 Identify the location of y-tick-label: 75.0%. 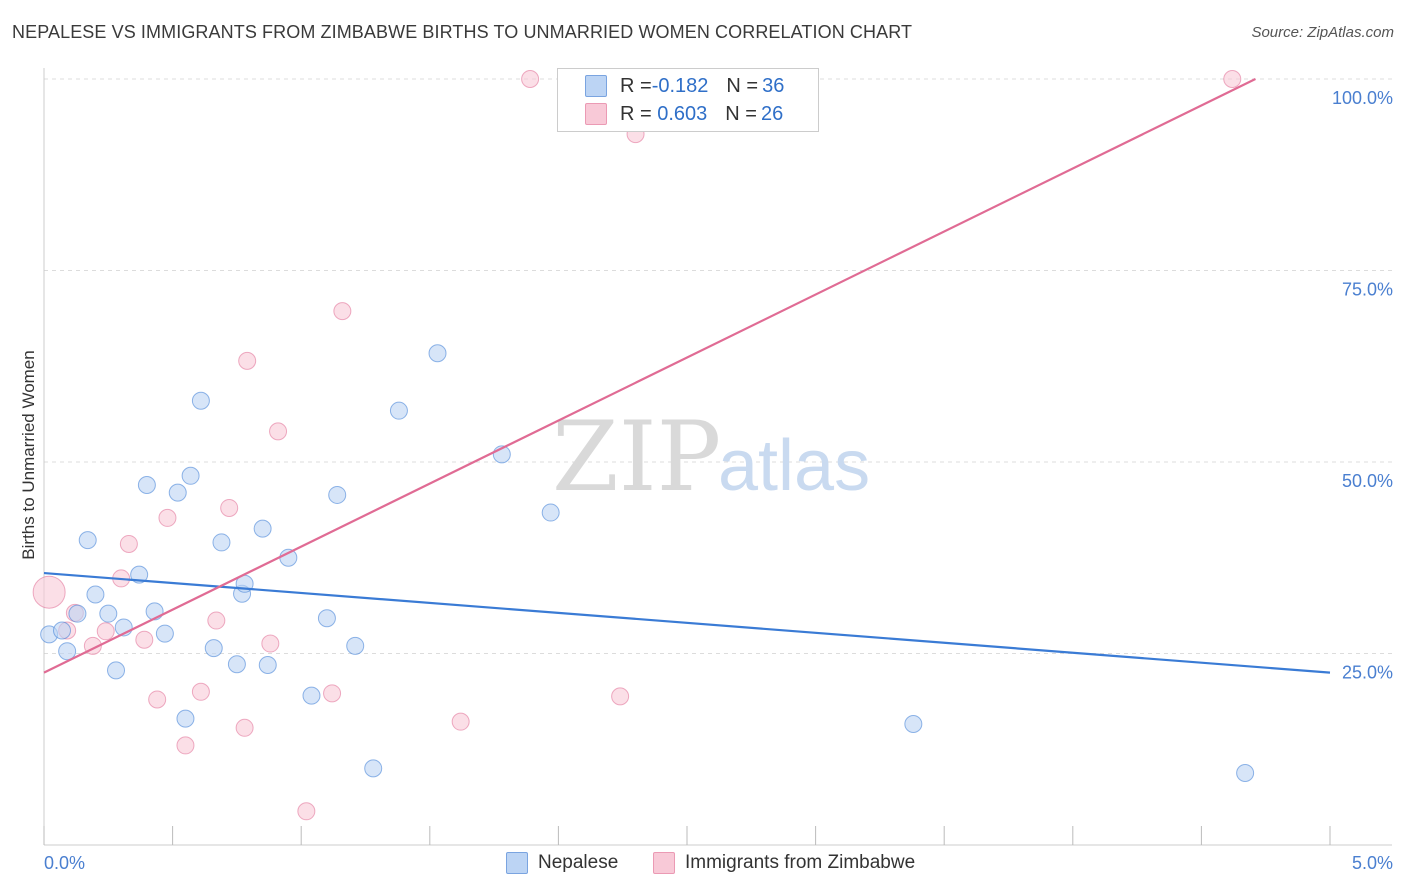
(1367, 290).